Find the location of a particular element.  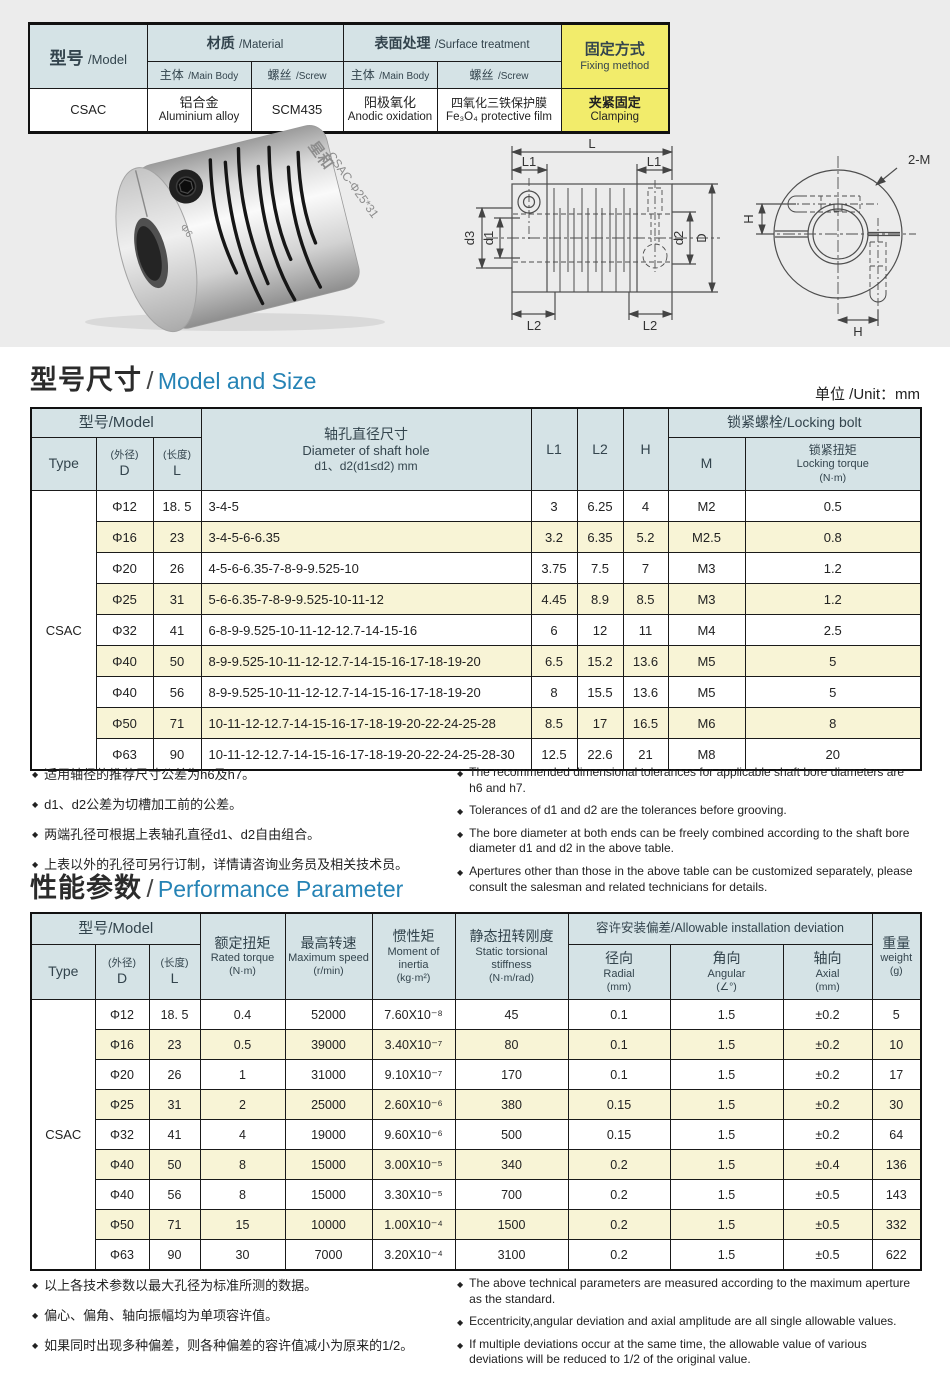

cell-m: M8 is located at coordinates (706, 754).